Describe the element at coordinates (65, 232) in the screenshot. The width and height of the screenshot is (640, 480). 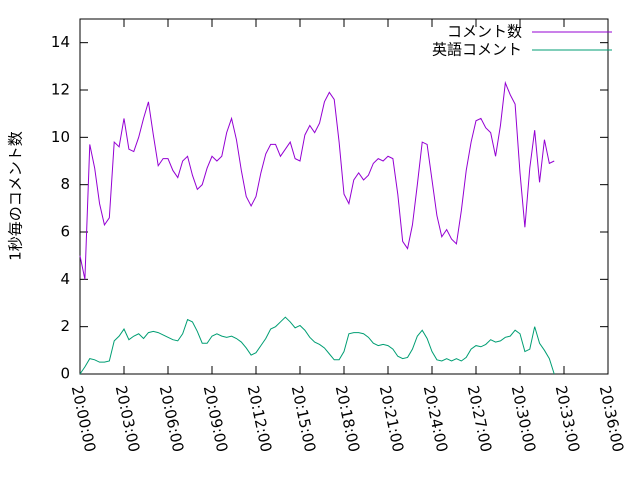
I see `y-tick-label: 6` at that location.